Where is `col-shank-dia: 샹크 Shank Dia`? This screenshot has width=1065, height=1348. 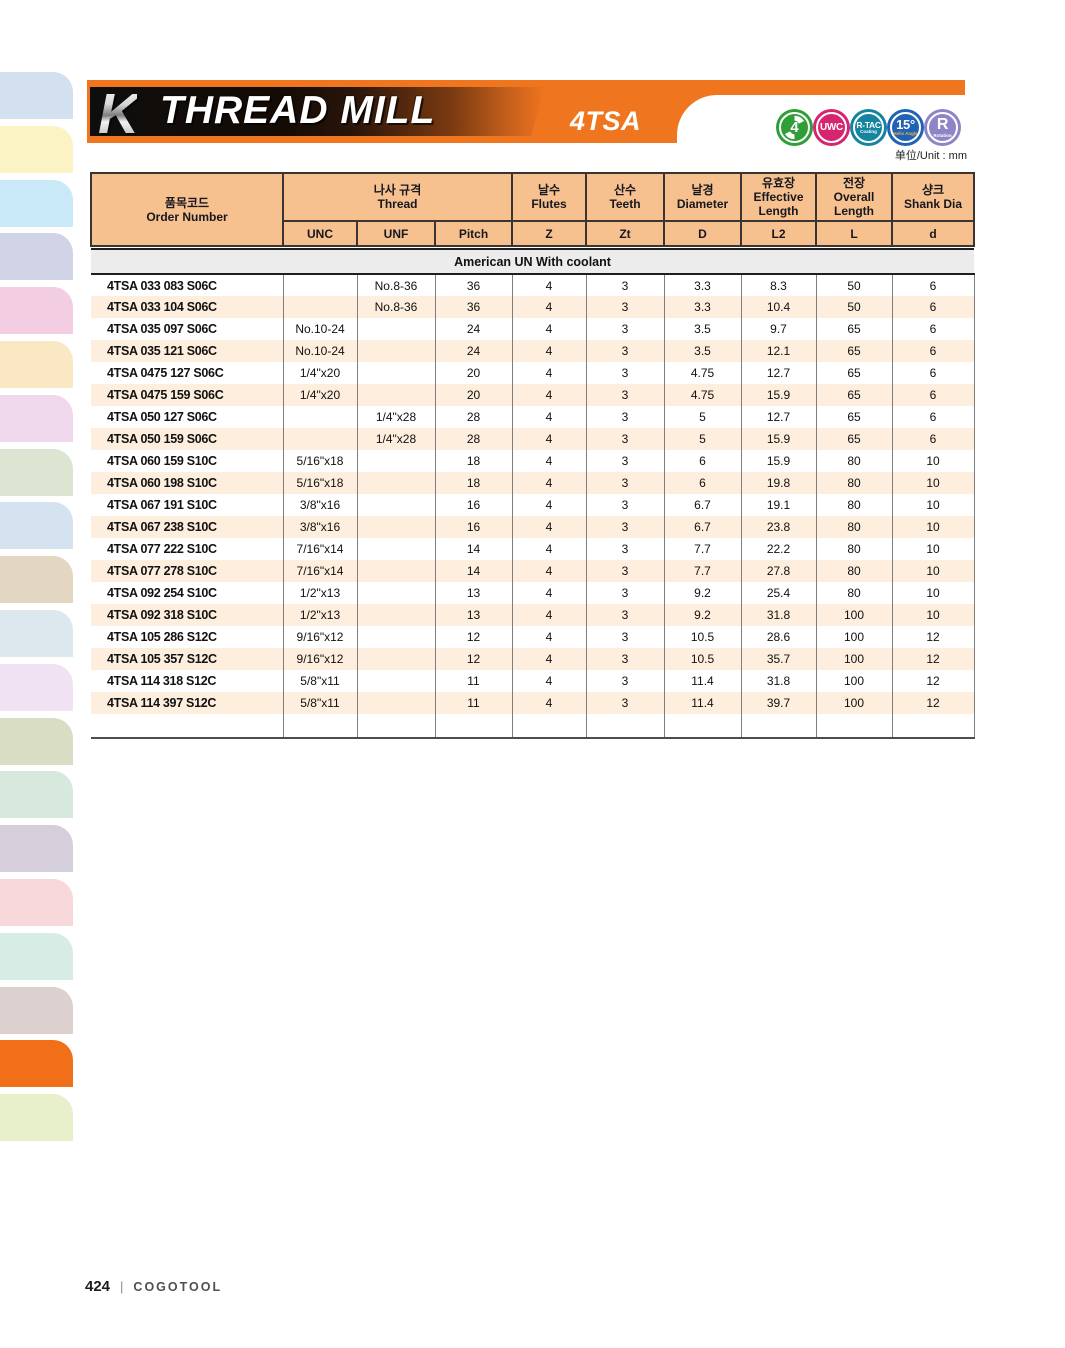 col-shank-dia: 샹크 Shank Dia is located at coordinates (933, 197).